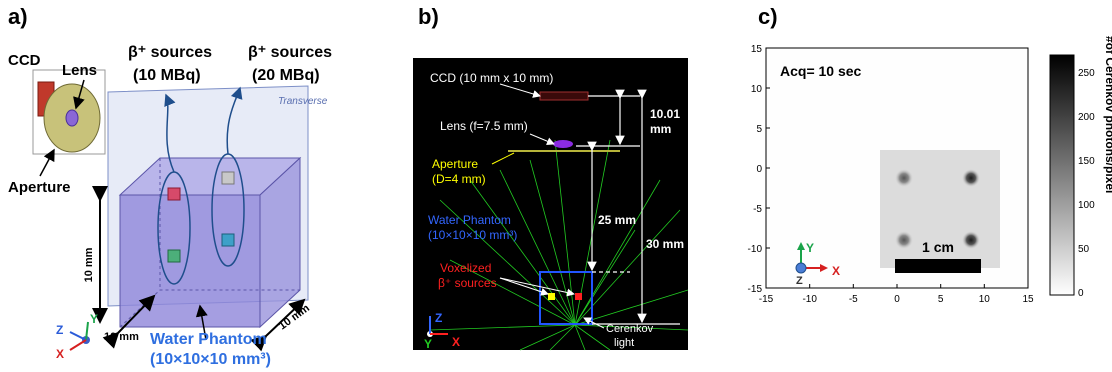 The width and height of the screenshot is (1112, 372). What do you see at coordinates (303, 101) in the screenshot?
I see `transverse-label: Transverse` at bounding box center [303, 101].